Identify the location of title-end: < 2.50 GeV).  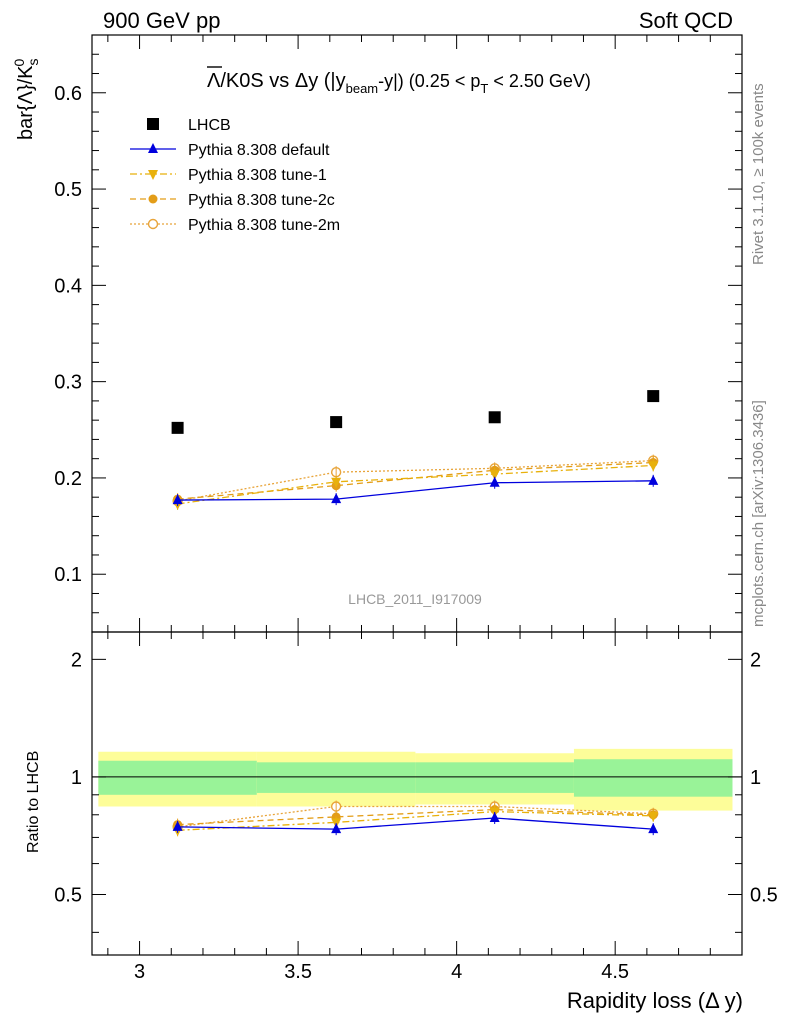
(539, 81).